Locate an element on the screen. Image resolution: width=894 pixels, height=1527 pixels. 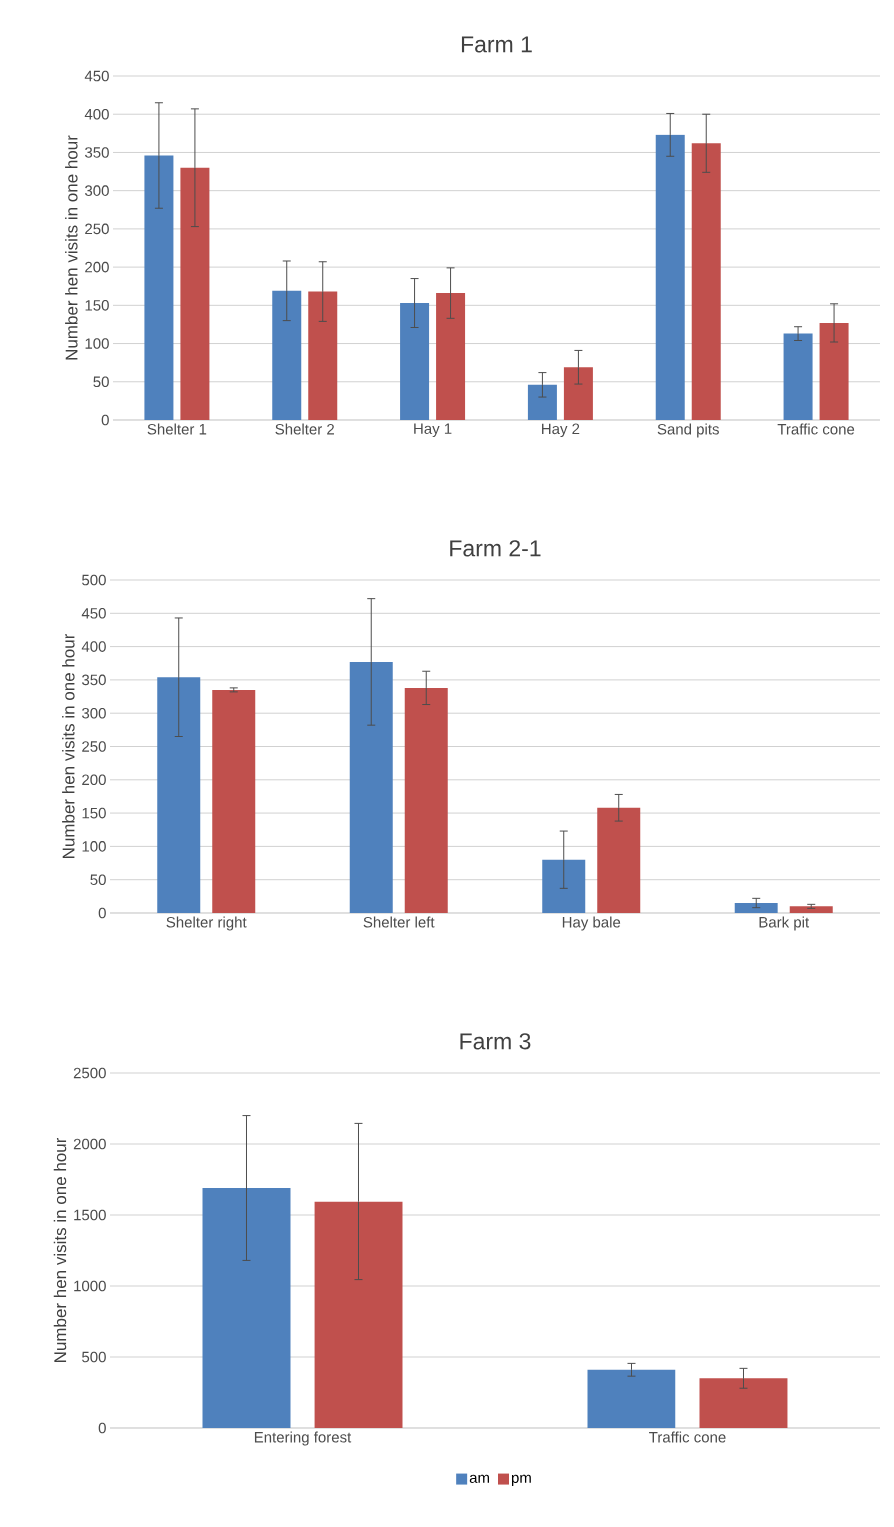
y-tick-label: 2000 is located at coordinates (89, 1144).